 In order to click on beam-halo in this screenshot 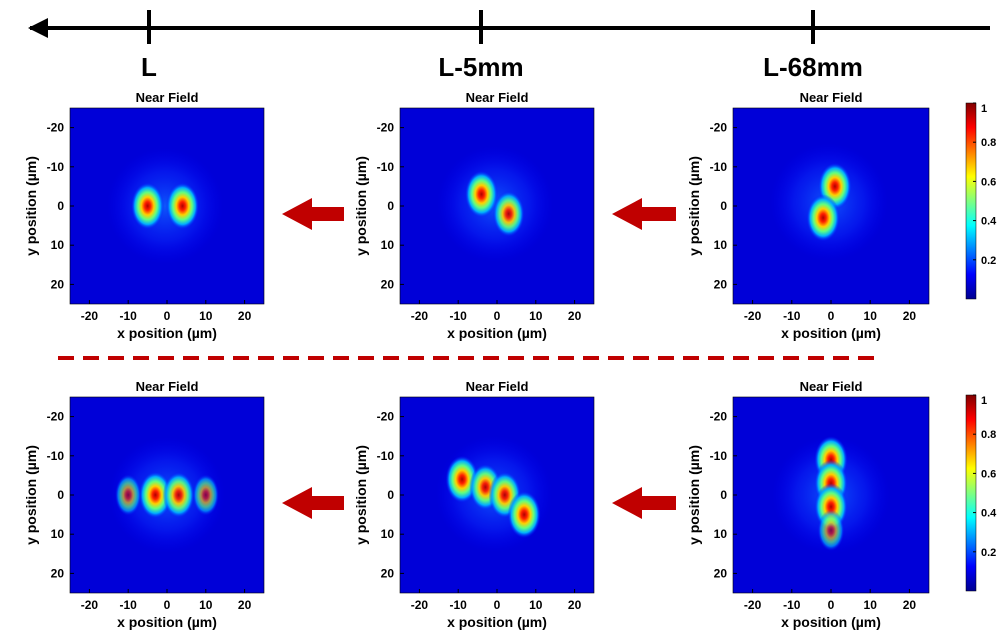, I will do `click(165, 206)`.